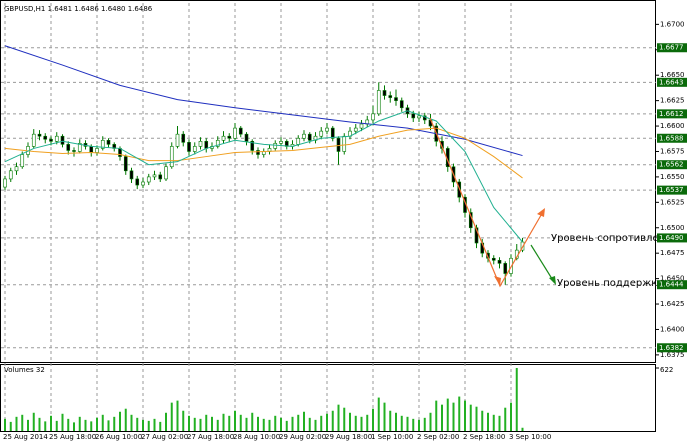 This screenshot has width=688, height=444. What do you see at coordinates (672, 355) in the screenshot?
I see `y-tick-label: 1.6375` at bounding box center [672, 355].